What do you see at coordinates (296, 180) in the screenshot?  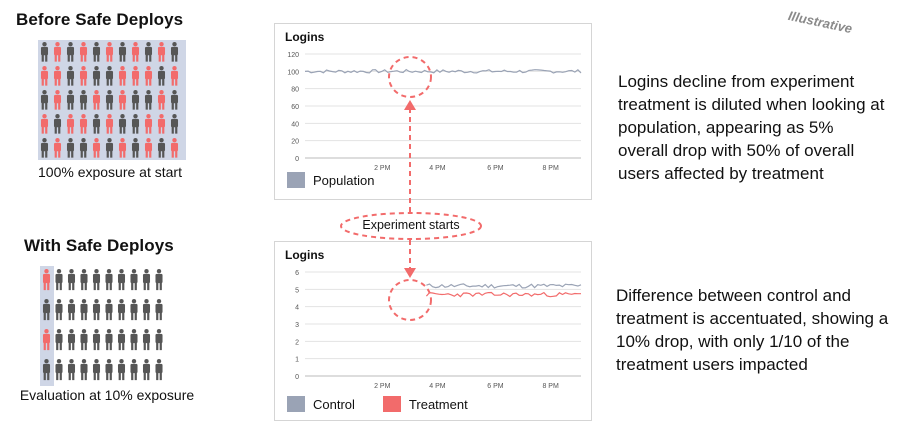 I see `population-swatch` at bounding box center [296, 180].